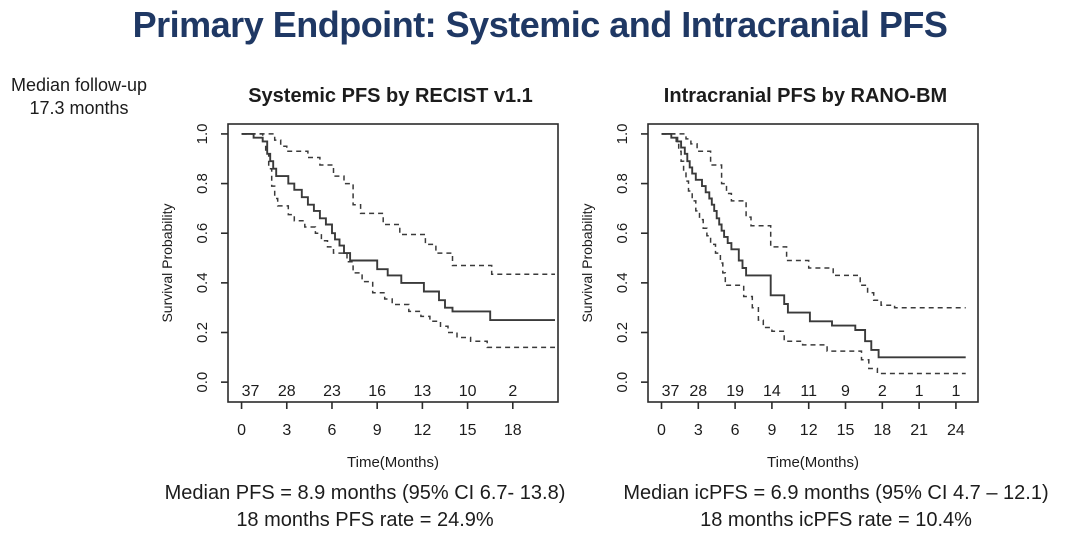 This screenshot has height=541, width=1080. Describe the element at coordinates (805, 96) in the screenshot. I see `chart-title-intracranial: Intracranial PFS by RANO-BM` at that location.